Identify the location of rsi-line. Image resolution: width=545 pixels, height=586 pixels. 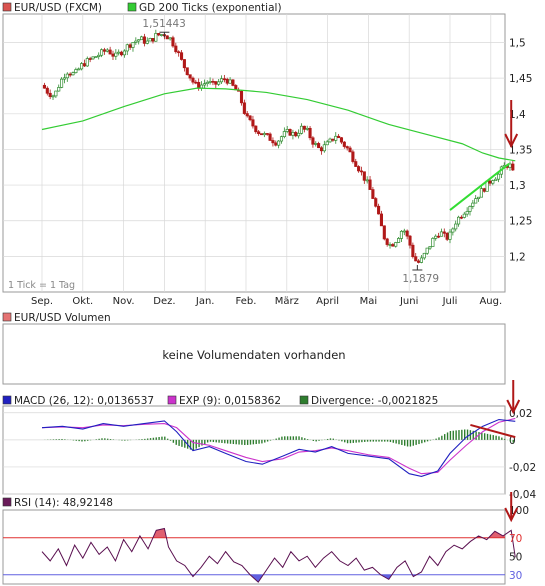
(278, 555).